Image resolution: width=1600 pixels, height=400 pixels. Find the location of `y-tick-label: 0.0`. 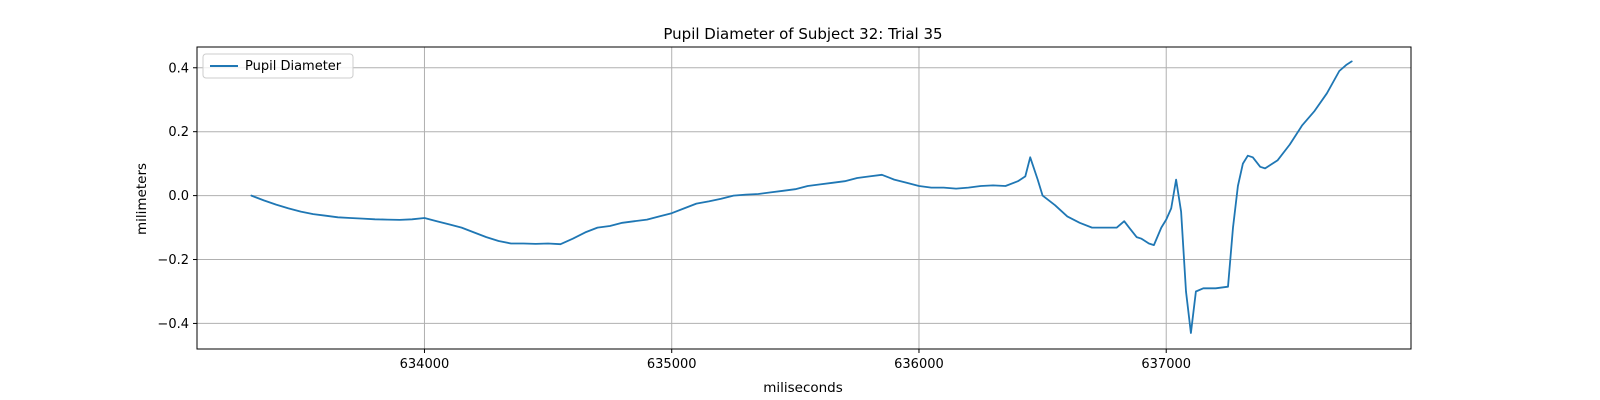

y-tick-label: 0.0 is located at coordinates (178, 196).